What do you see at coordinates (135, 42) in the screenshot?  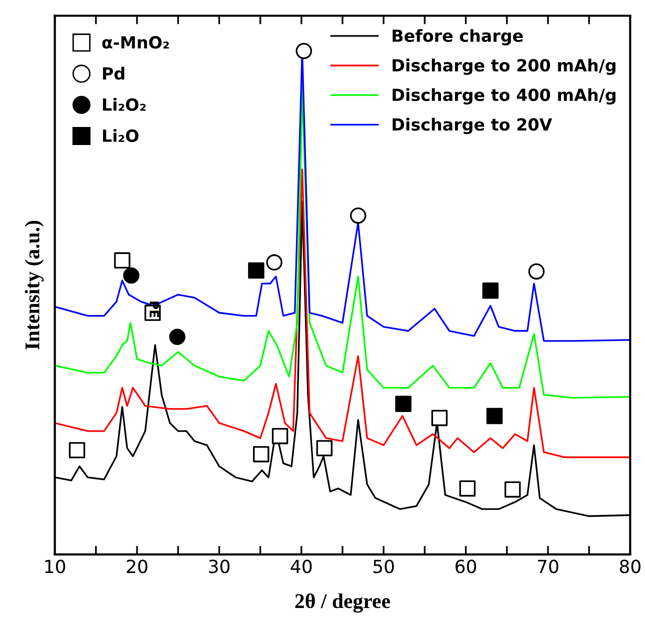 I see `legend-label: α-MnO₂` at bounding box center [135, 42].